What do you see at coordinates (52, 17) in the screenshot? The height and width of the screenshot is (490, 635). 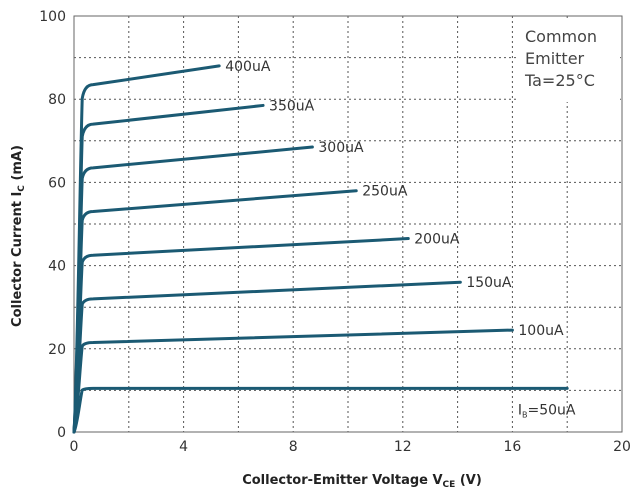 I see `y-tick-label: 100` at bounding box center [52, 17].